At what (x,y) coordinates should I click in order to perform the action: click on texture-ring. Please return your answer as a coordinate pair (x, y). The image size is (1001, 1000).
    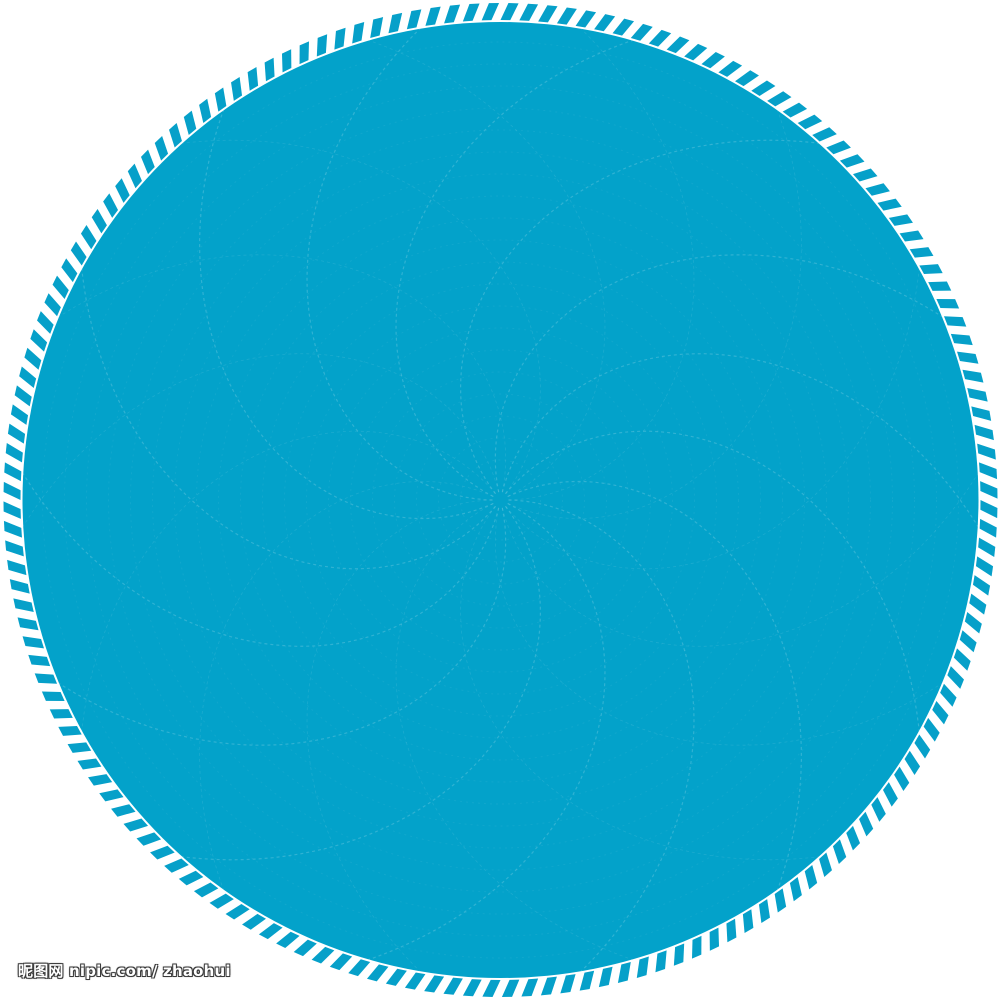
    Looking at the image, I should click on (500, 500).